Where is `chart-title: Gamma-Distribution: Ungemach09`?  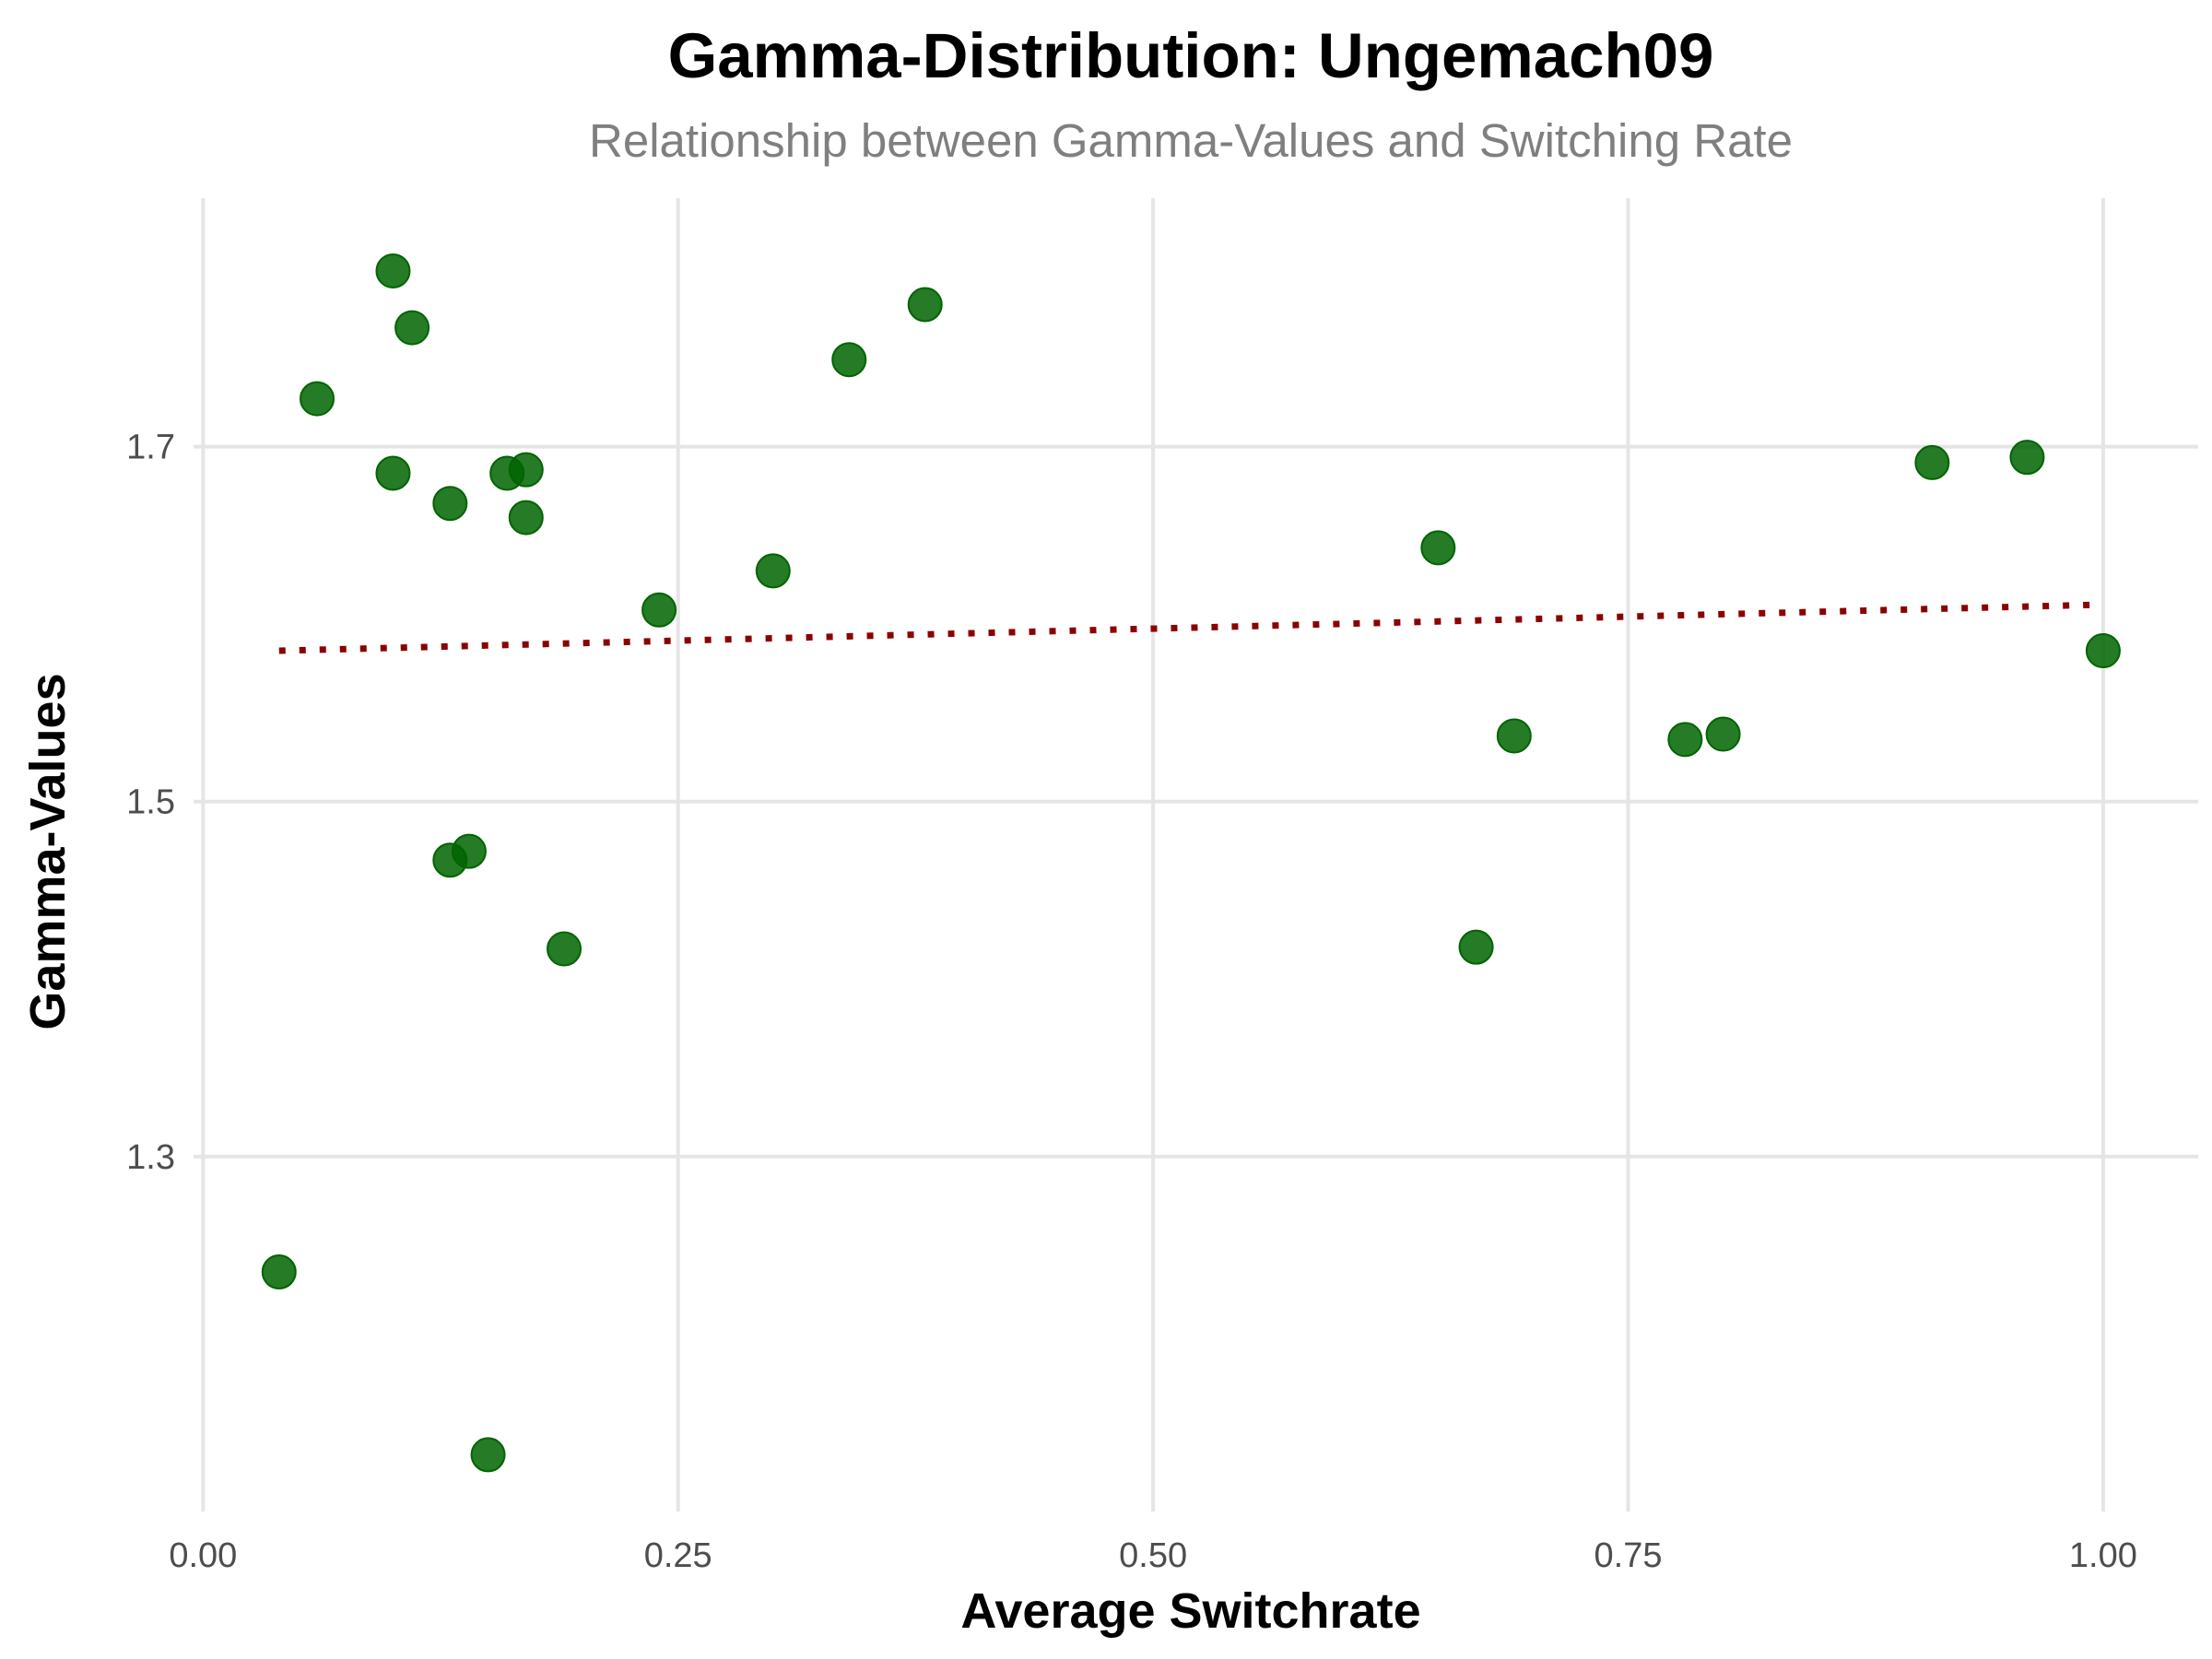
chart-title: Gamma-Distribution: Ungemach09 is located at coordinates (1191, 55).